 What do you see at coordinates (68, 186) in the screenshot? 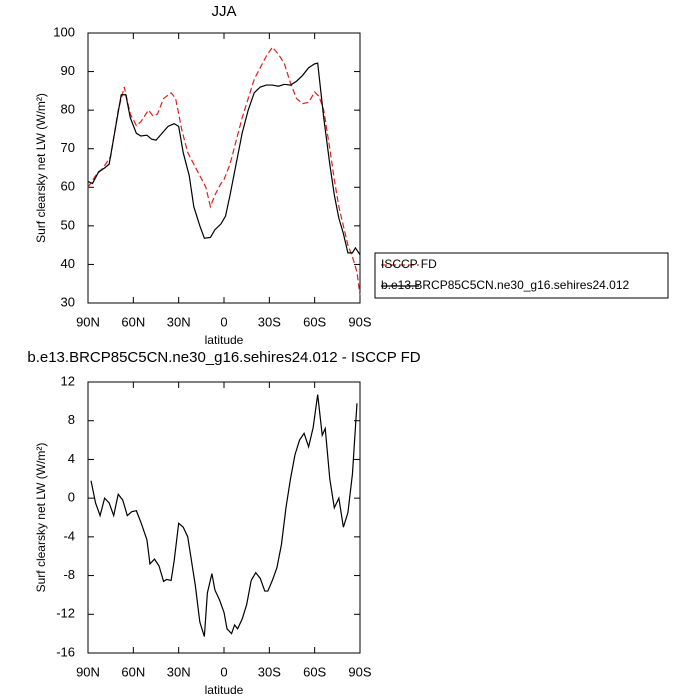
I see `y-tick-label: 60` at bounding box center [68, 186].